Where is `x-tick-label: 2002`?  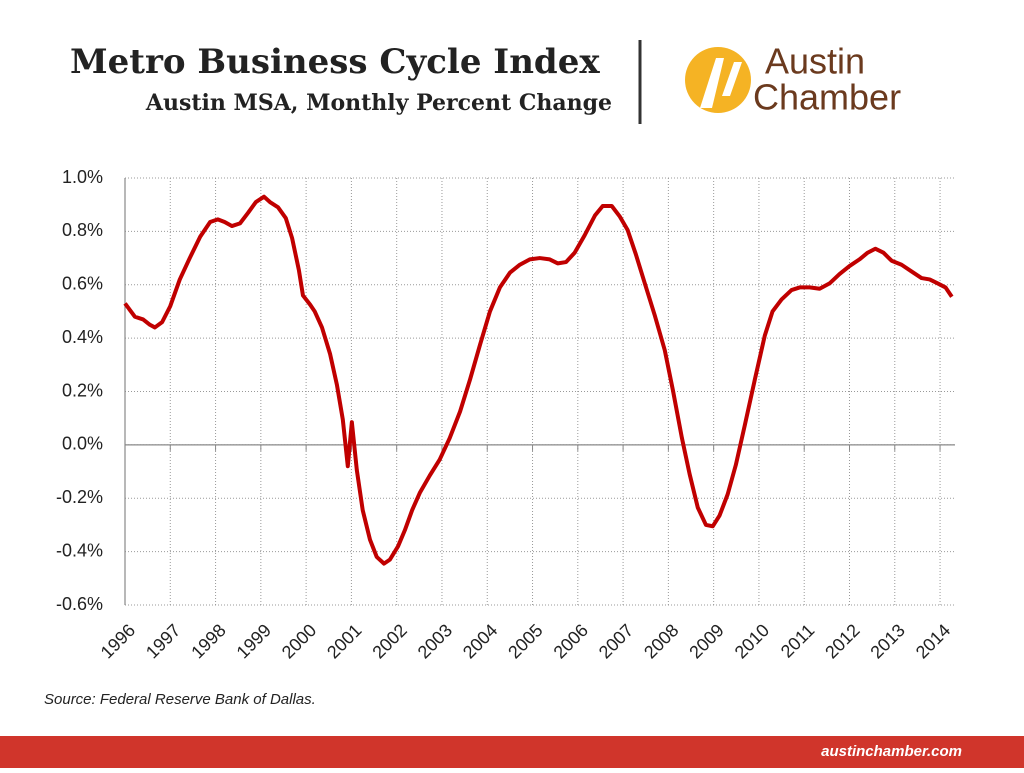
x-tick-label: 2002 is located at coordinates (389, 641).